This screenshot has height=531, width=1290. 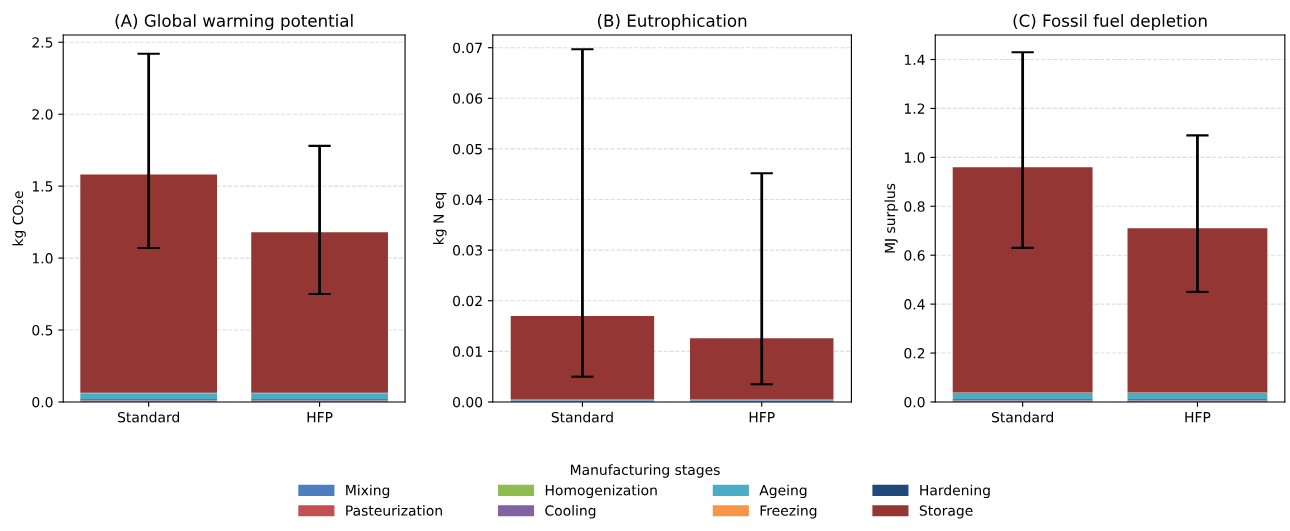 I want to click on chart-title: (A) Global warming potential, so click(x=234, y=22).